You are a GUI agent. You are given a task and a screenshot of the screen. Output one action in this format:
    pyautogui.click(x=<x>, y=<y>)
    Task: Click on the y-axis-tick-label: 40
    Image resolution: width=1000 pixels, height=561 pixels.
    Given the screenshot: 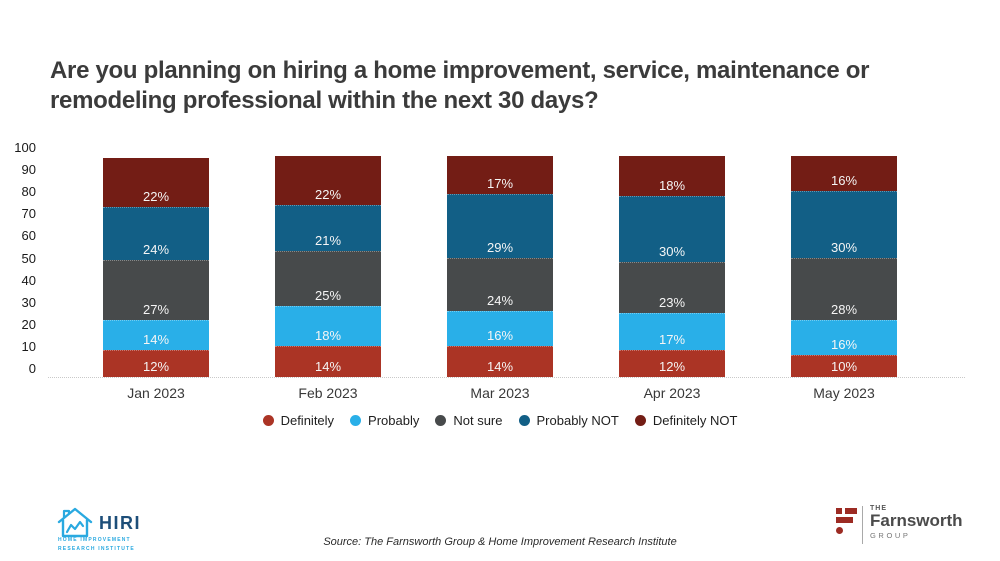 What is the action you would take?
    pyautogui.click(x=28, y=280)
    